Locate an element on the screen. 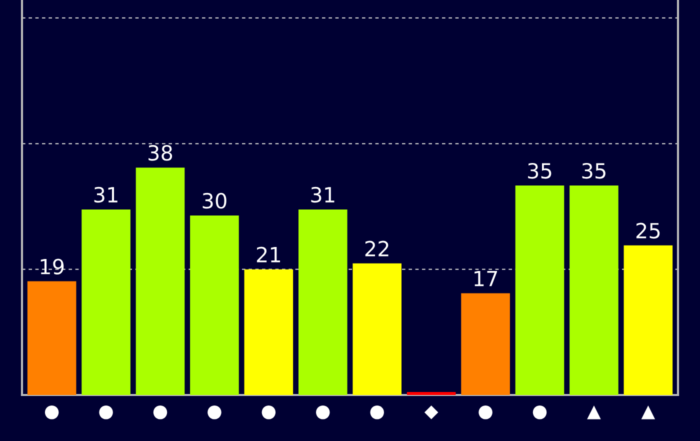  data-label: 21 is located at coordinates (268, 254).